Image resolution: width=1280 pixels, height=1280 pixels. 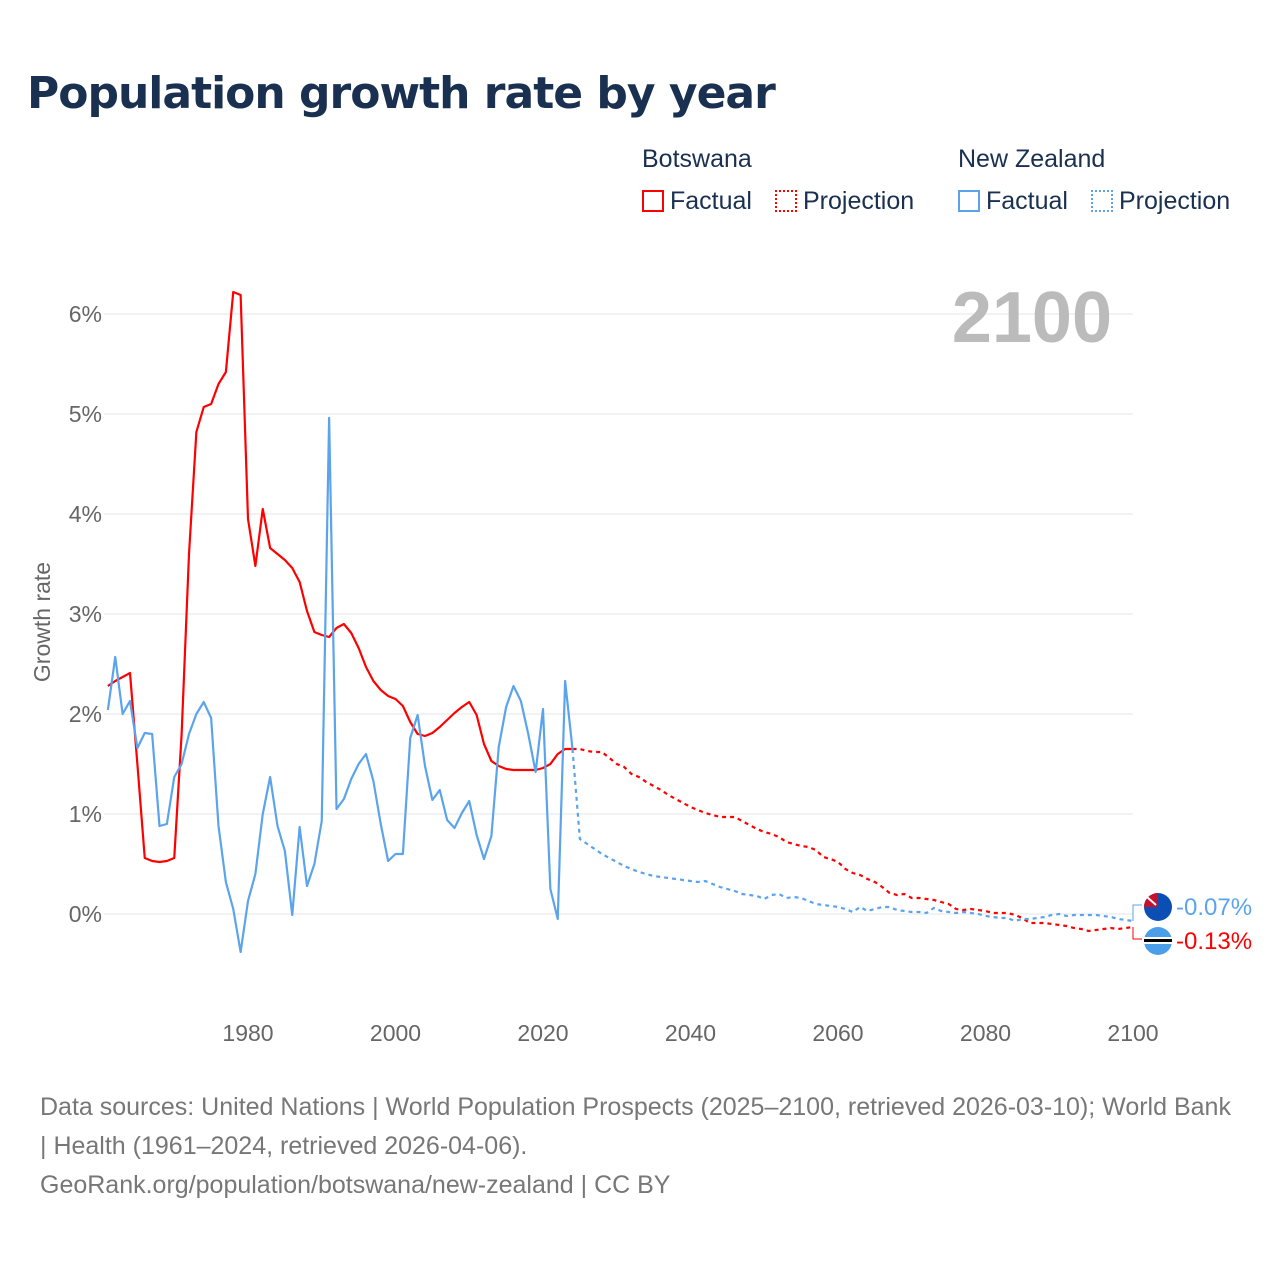 I want to click on x-tick-label: 1980, so click(x=247, y=1033).